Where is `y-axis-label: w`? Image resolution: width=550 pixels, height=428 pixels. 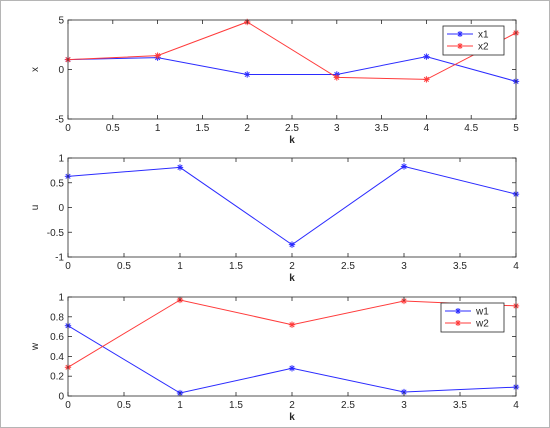 y-axis-label: w is located at coordinates (35, 346).